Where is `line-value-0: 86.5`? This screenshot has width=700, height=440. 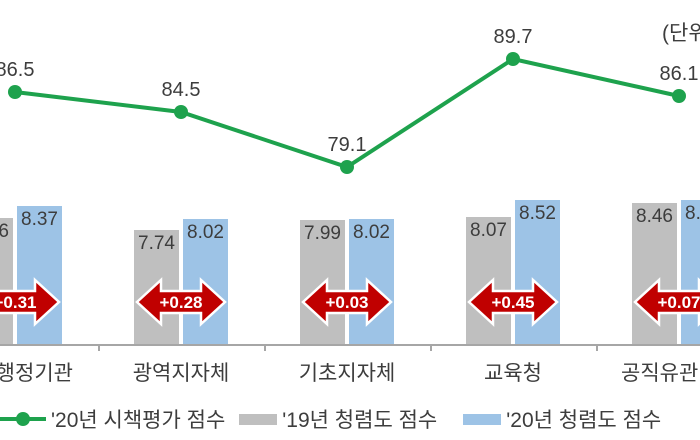
line-value-0: 86.5 is located at coordinates (17, 70).